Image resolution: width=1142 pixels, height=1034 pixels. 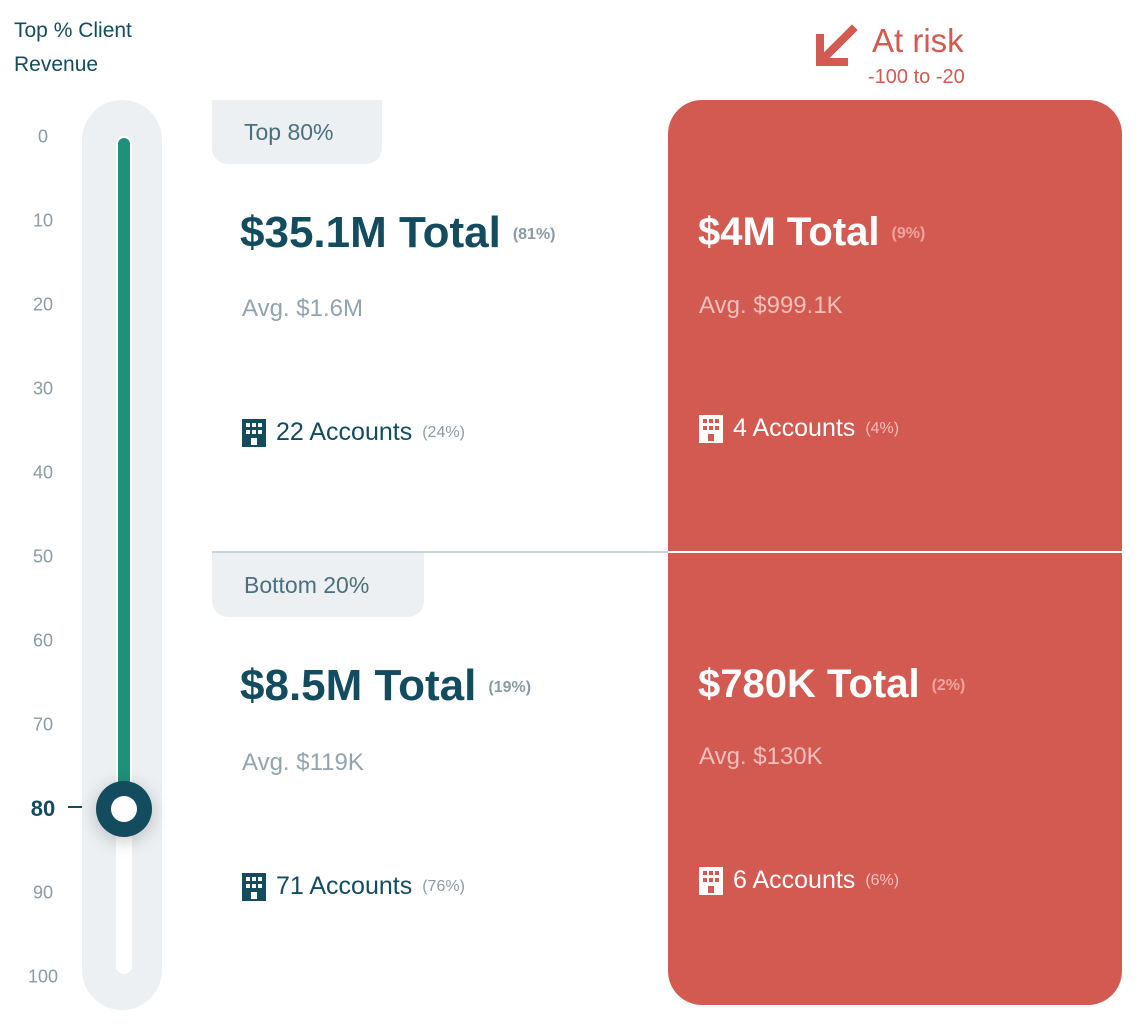 I want to click on slider-tick-label: 0, so click(x=42, y=136).